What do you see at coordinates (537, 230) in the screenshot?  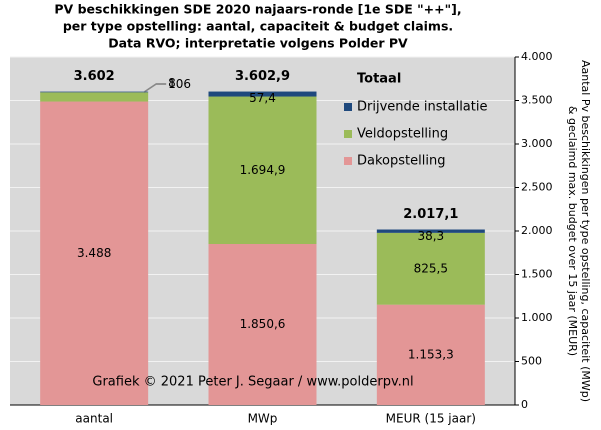 I see `y-tick-label: 2.000` at bounding box center [537, 230].